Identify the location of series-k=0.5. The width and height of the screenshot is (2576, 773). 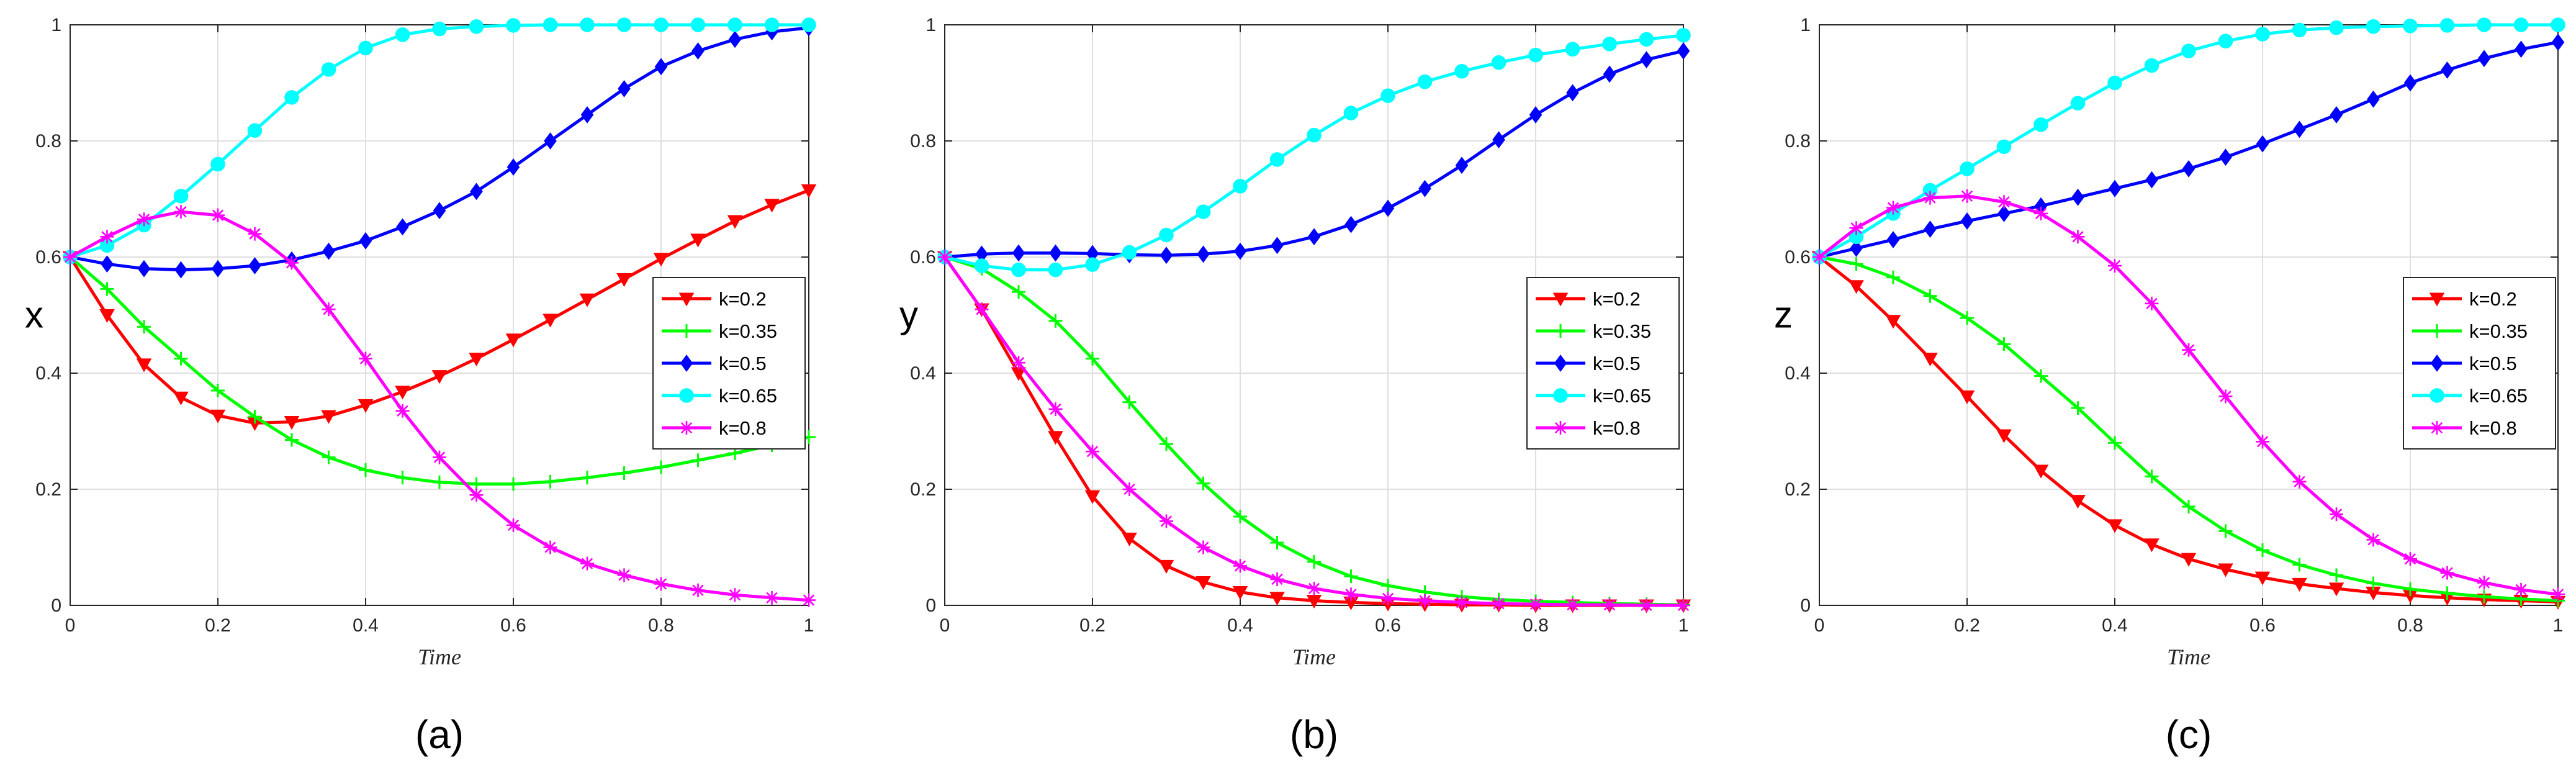
(2189, 150).